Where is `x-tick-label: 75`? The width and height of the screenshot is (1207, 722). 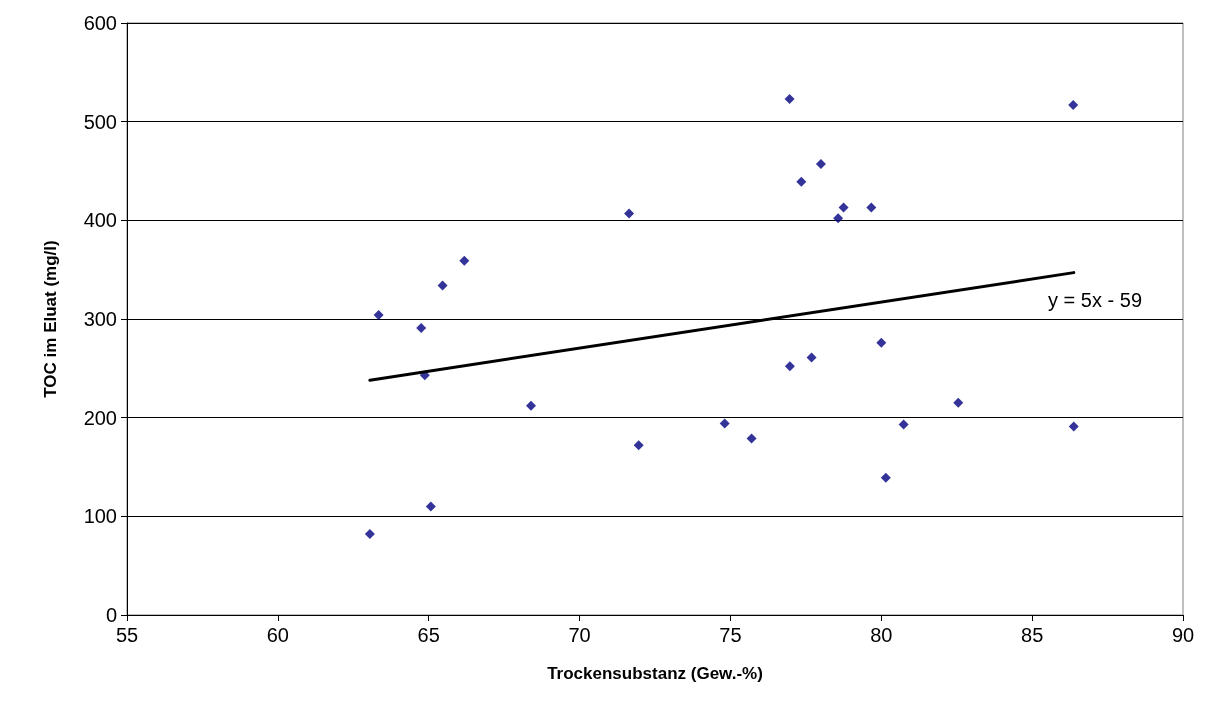 x-tick-label: 75 is located at coordinates (730, 635).